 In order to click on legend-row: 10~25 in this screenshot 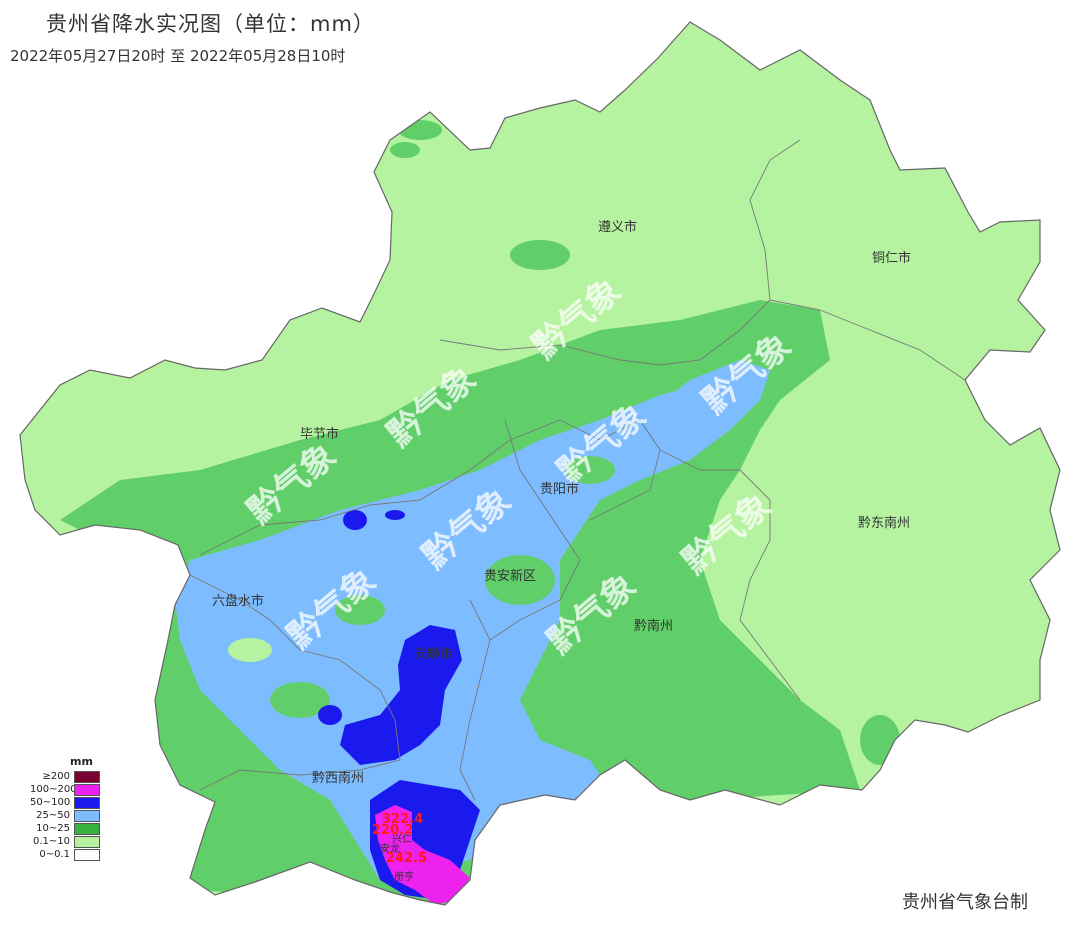, I will do `click(65, 828)`.